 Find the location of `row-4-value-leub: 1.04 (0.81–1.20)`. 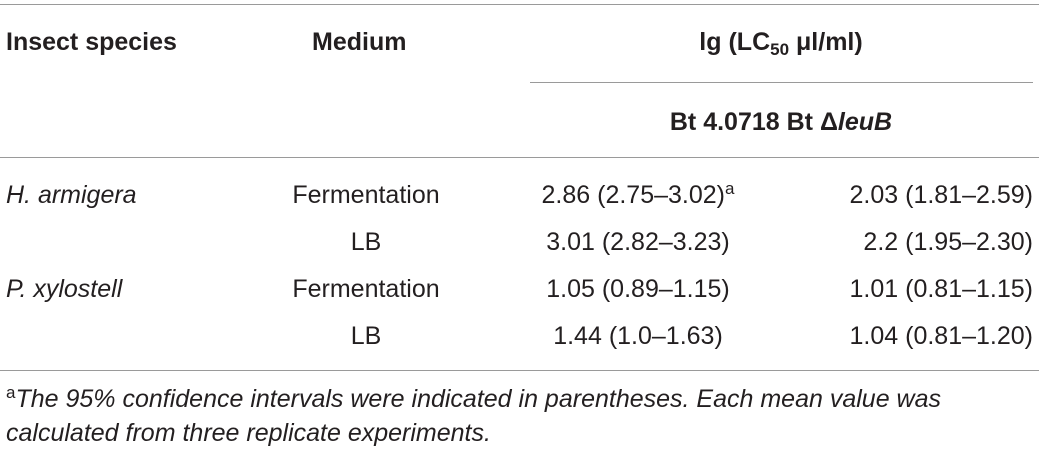

row-4-value-leub: 1.04 (0.81–1.20) is located at coordinates (941, 336).